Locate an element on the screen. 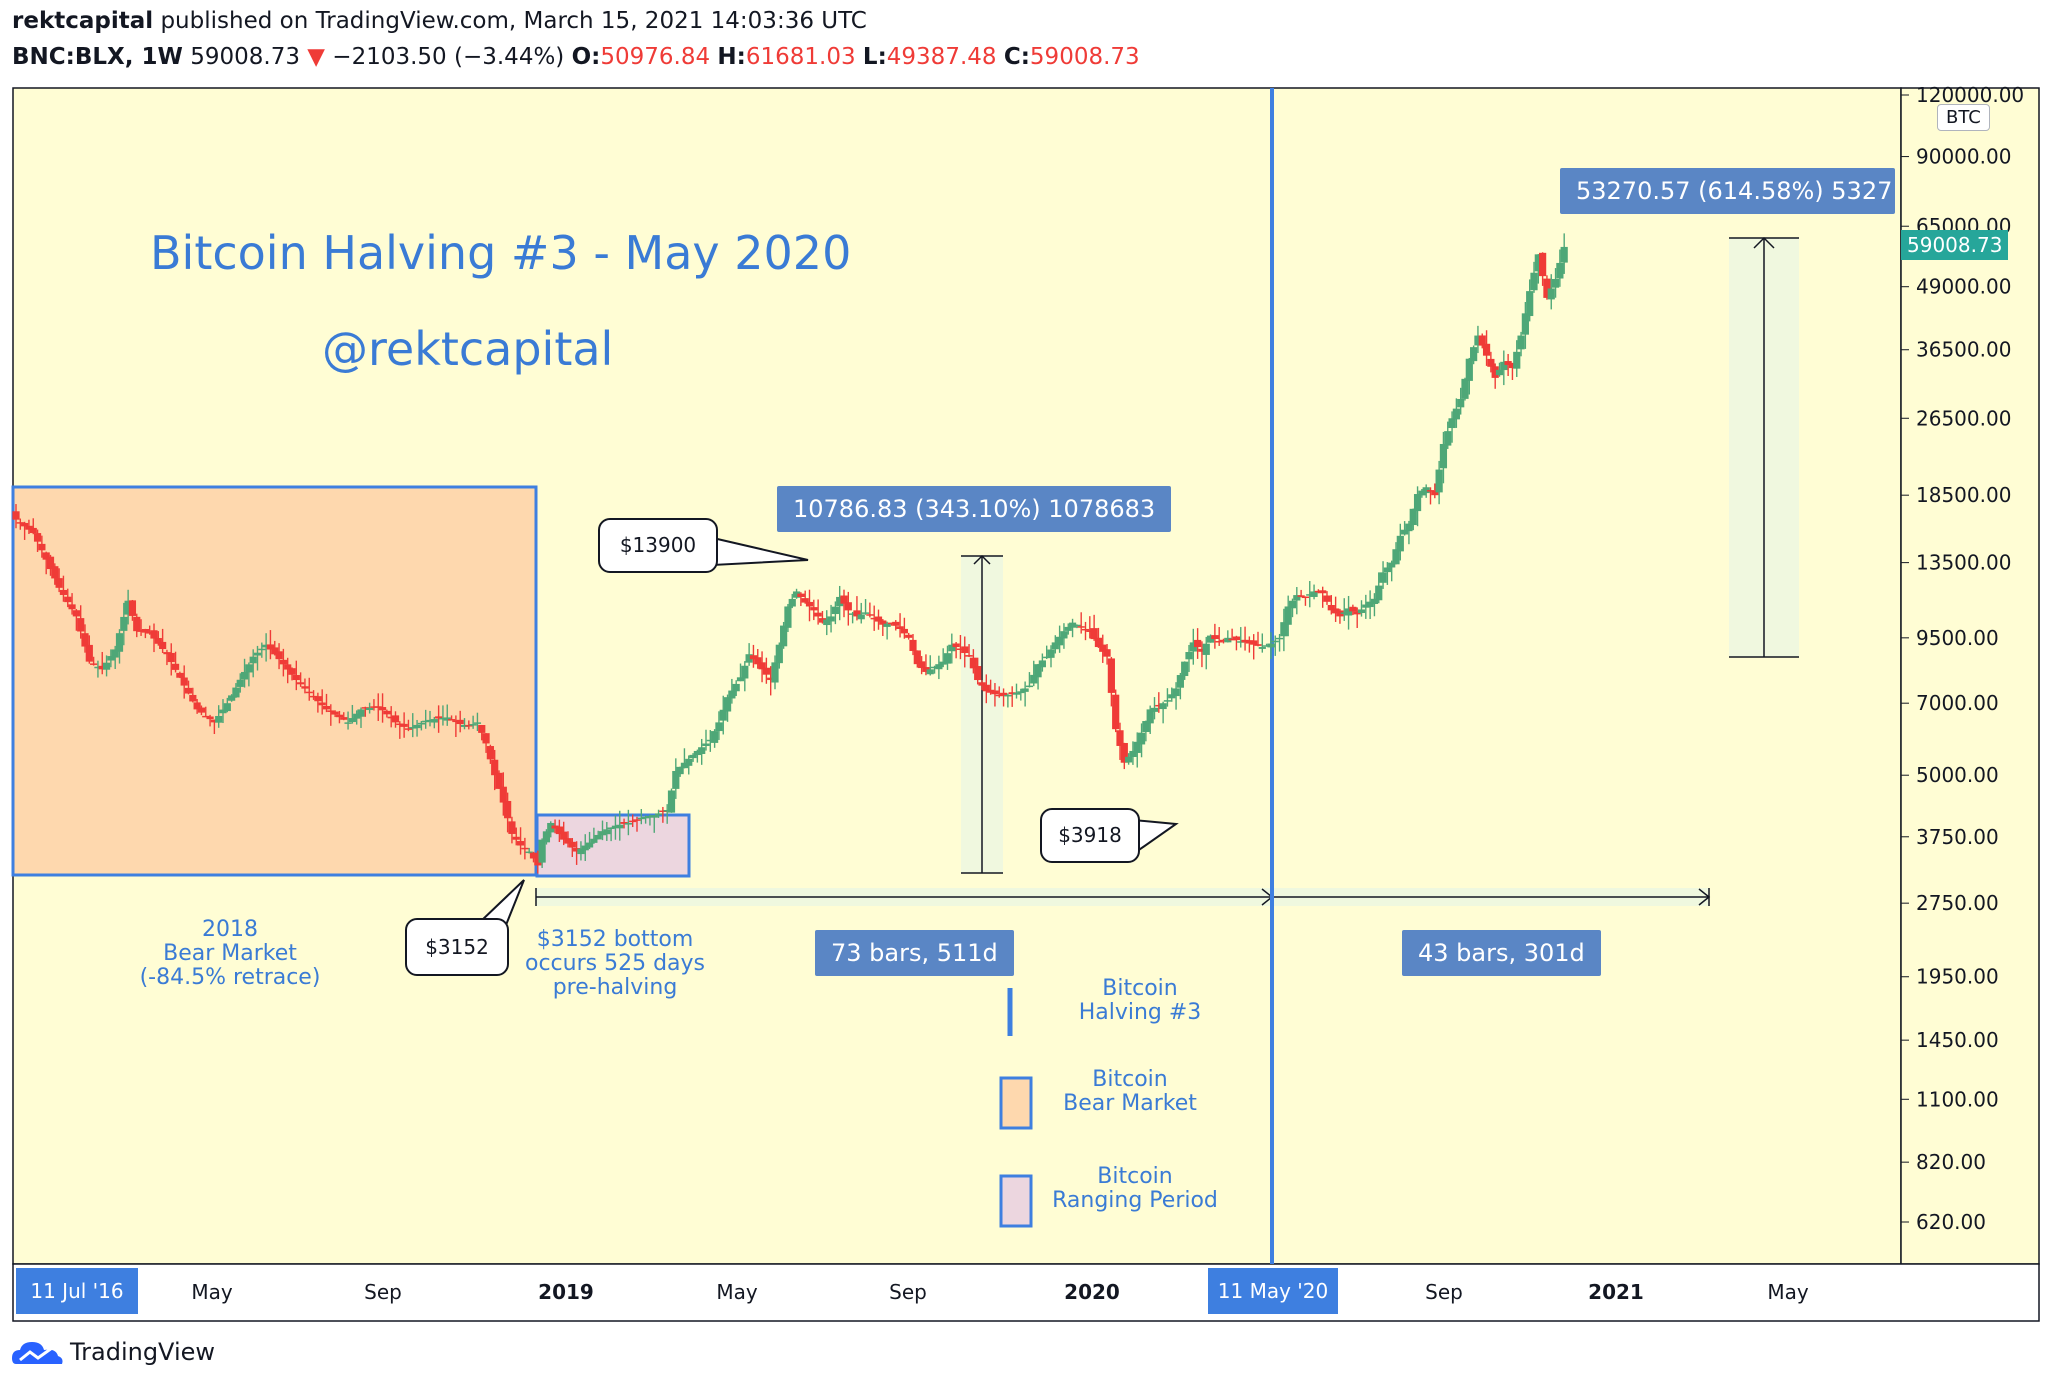 The image size is (2052, 1394). price-tick-label: 5000.00 is located at coordinates (1957, 775).